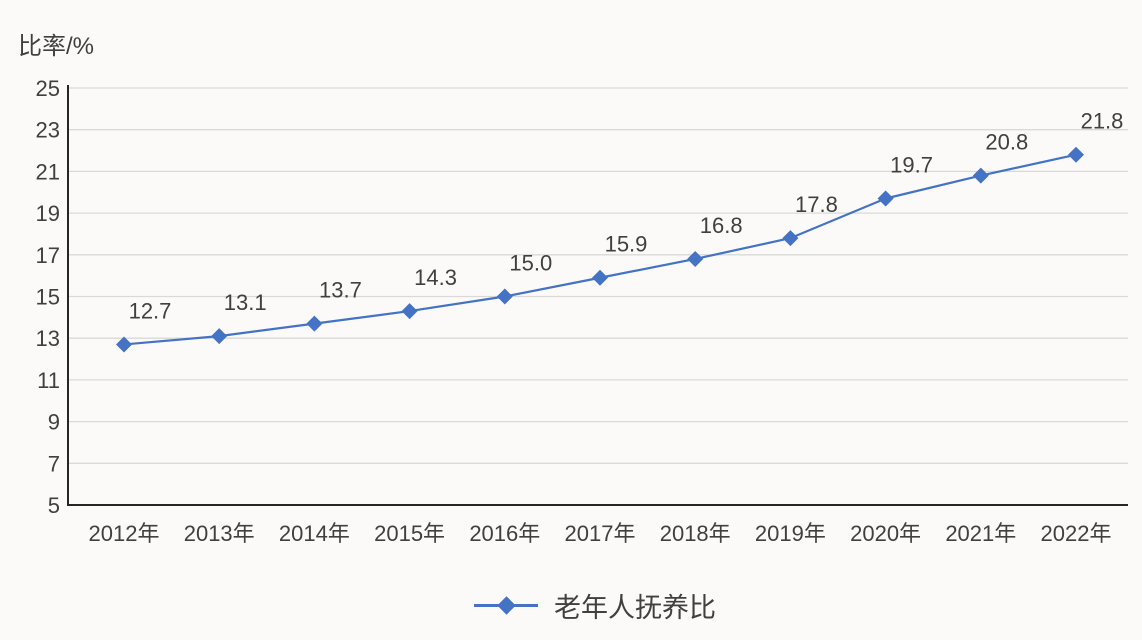  I want to click on x-tick-label: 2015年, so click(409, 533).